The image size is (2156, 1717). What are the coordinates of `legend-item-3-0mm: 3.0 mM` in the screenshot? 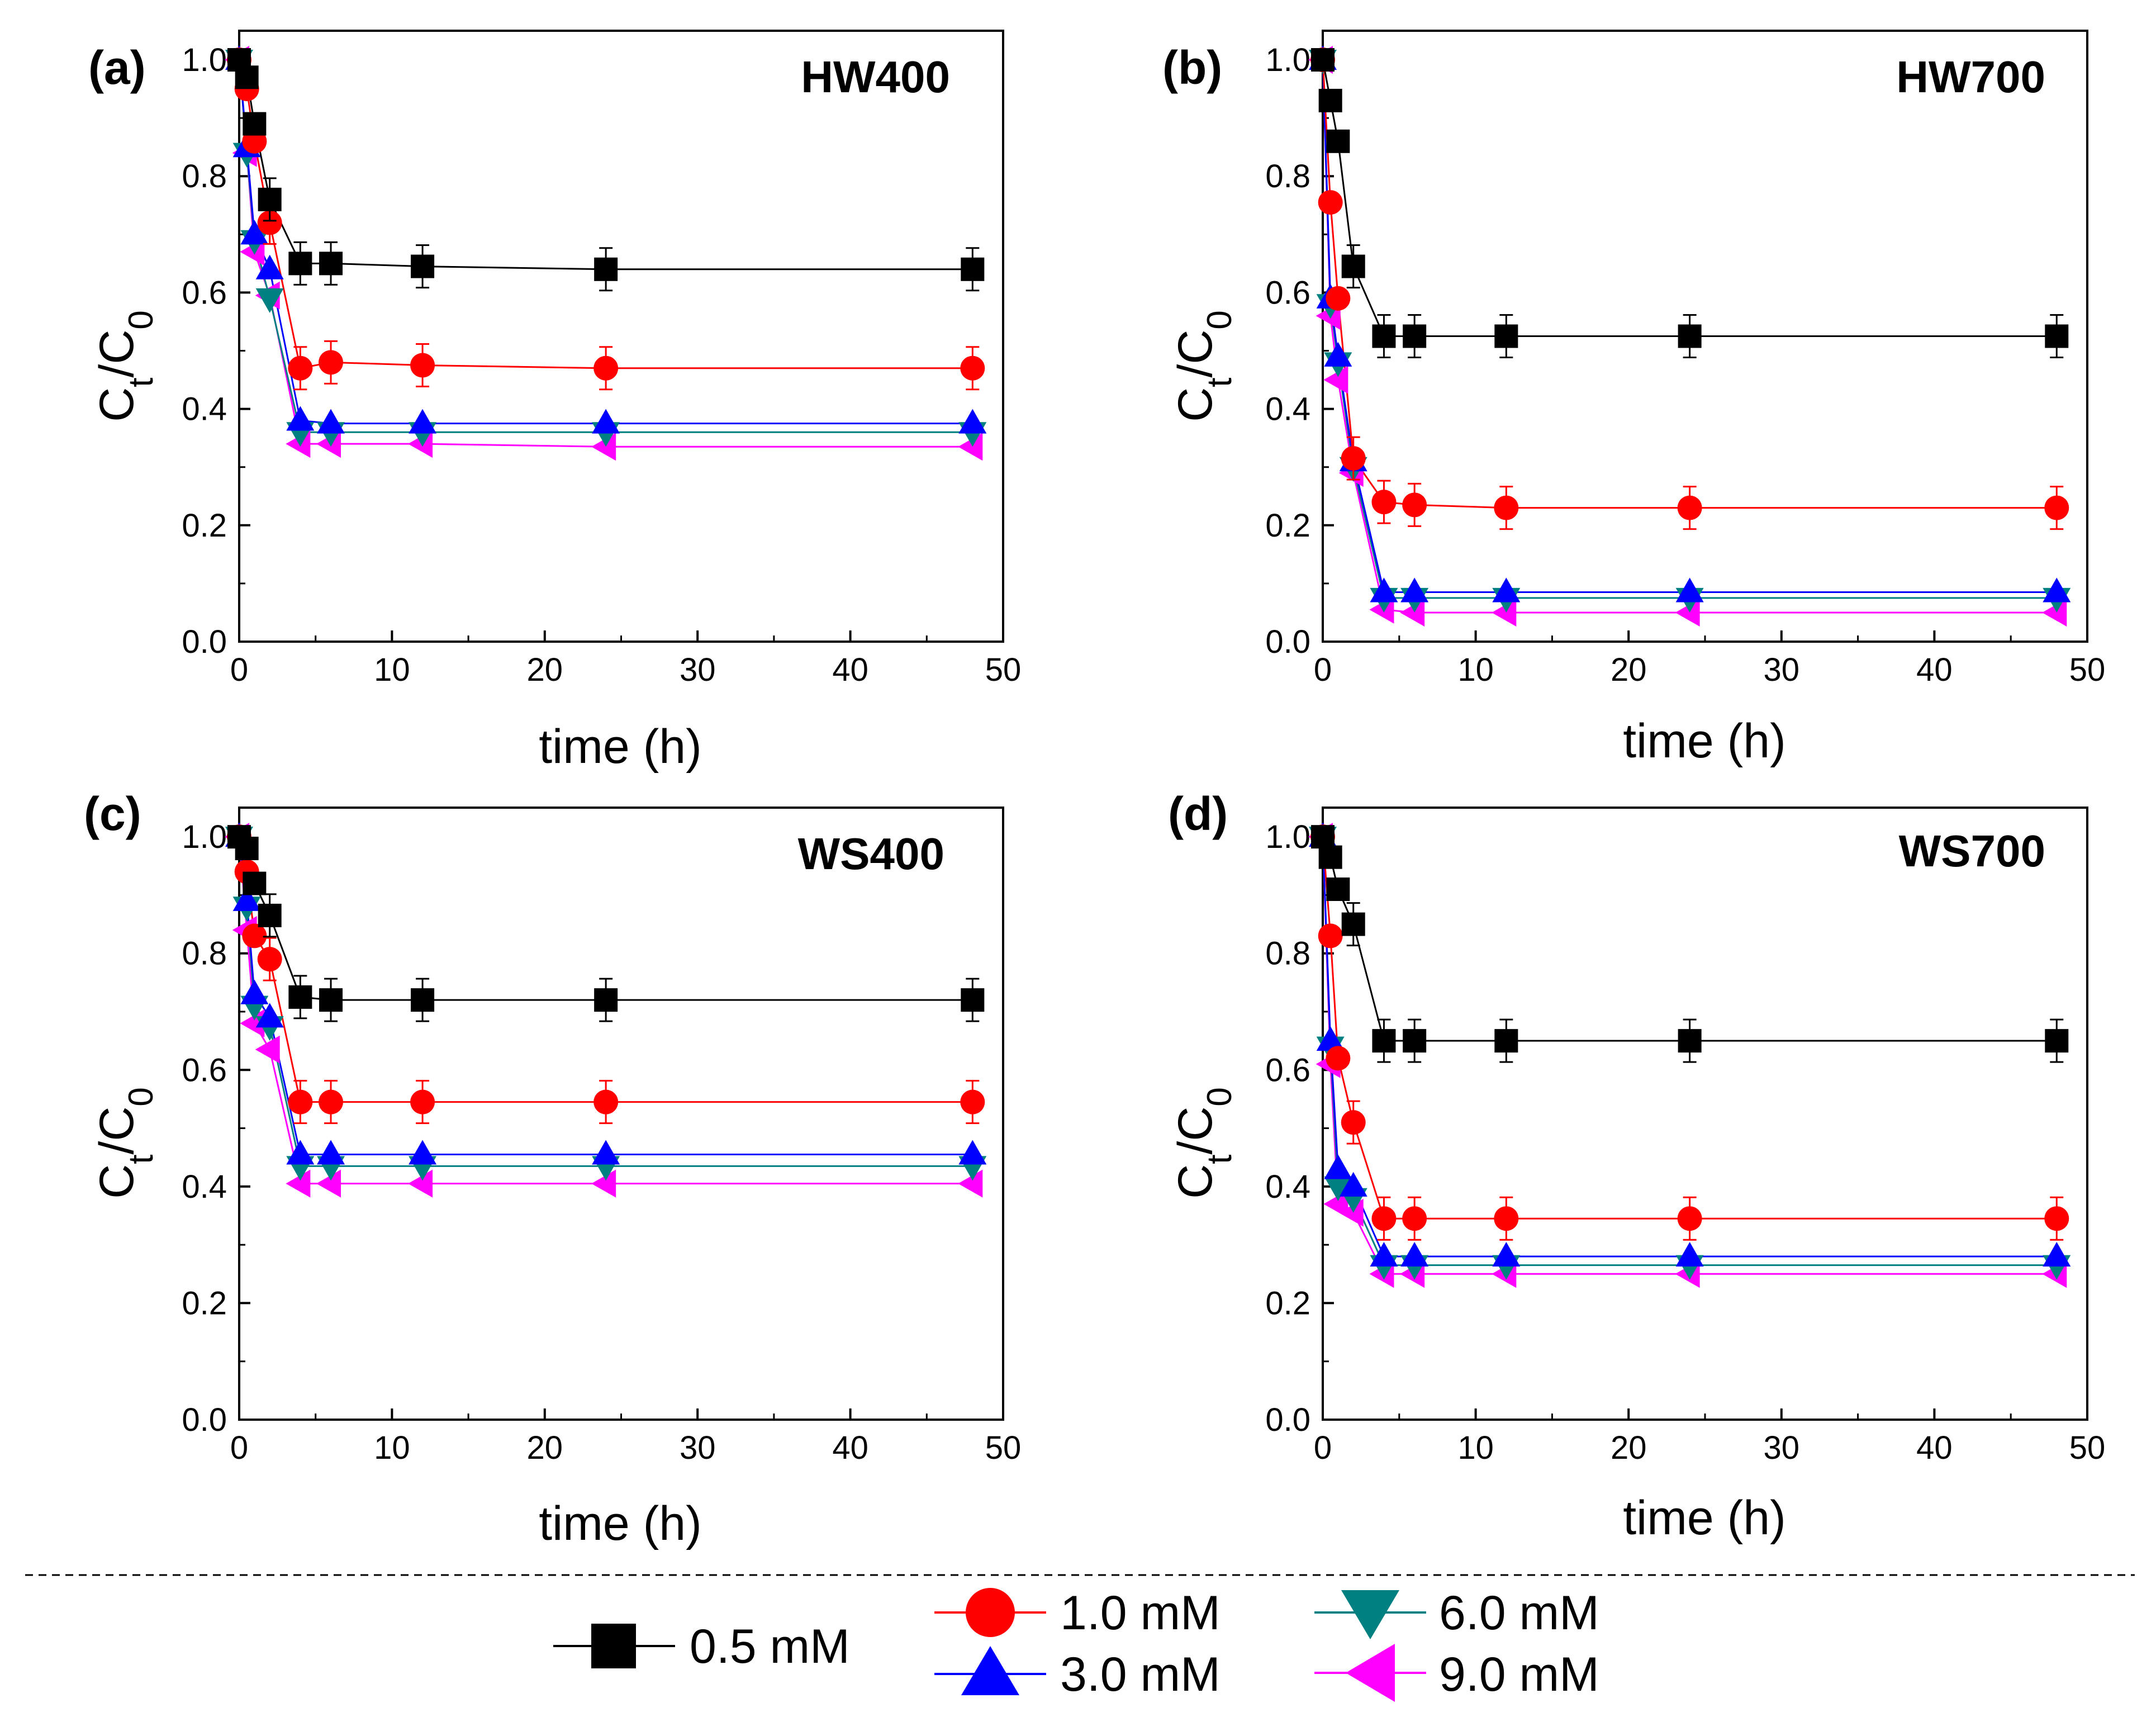 It's located at (1077, 1674).